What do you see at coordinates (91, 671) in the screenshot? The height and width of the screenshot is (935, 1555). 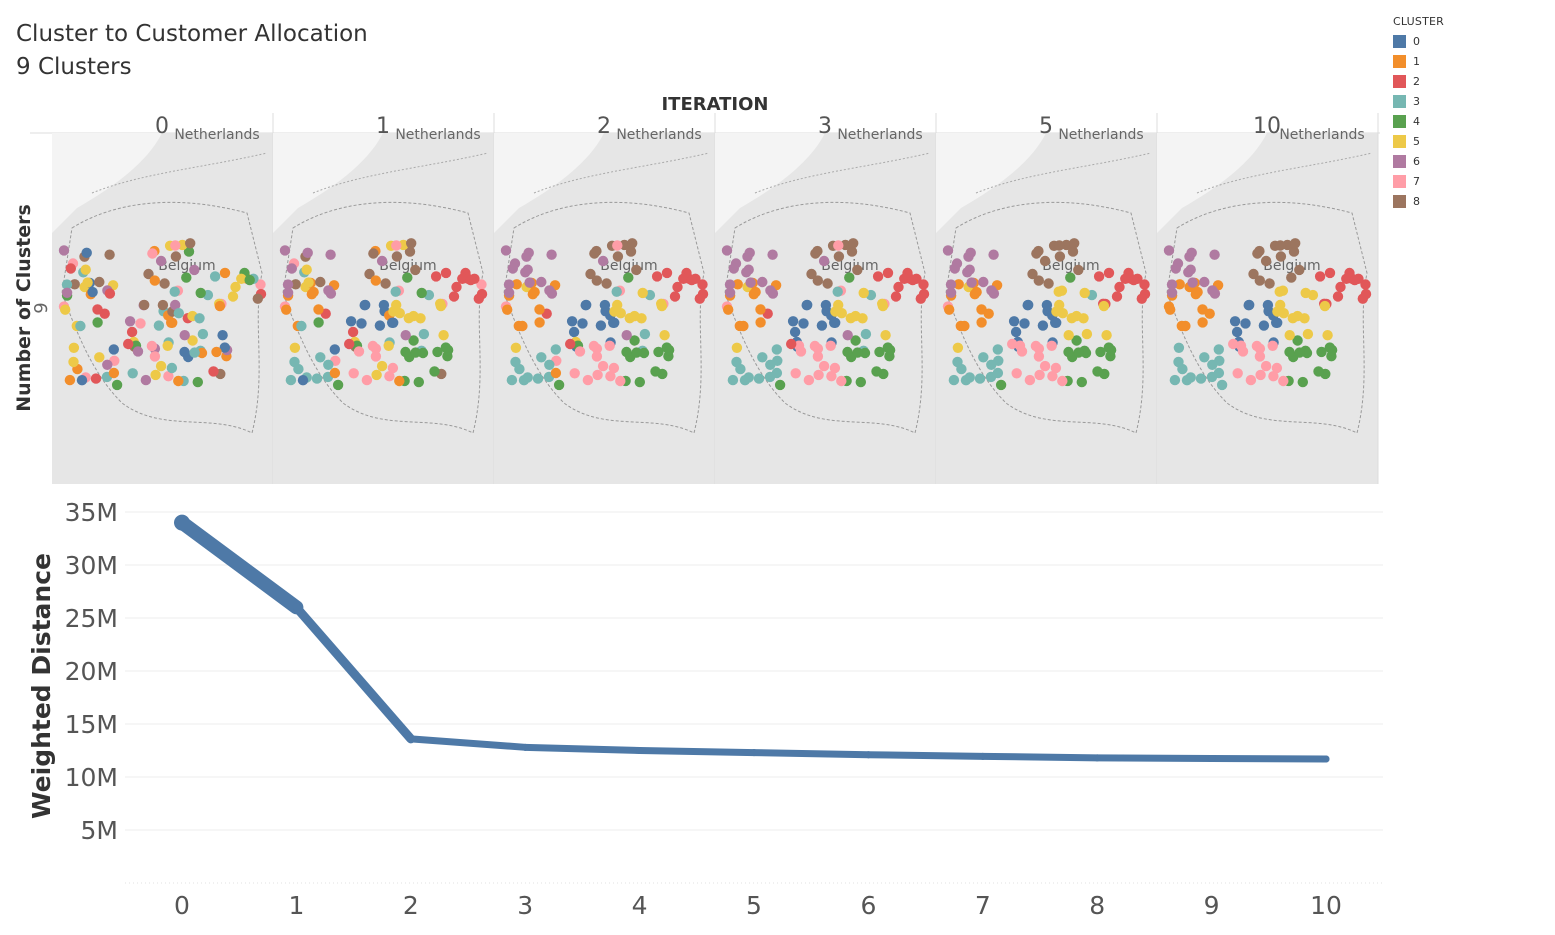 I see `y-tick-label: 20M` at bounding box center [91, 671].